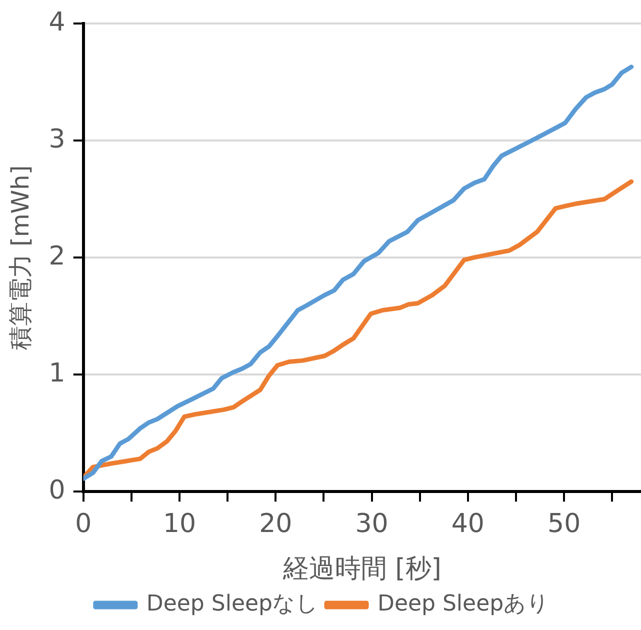  What do you see at coordinates (179, 523) in the screenshot?
I see `x-tick-label: 10` at bounding box center [179, 523].